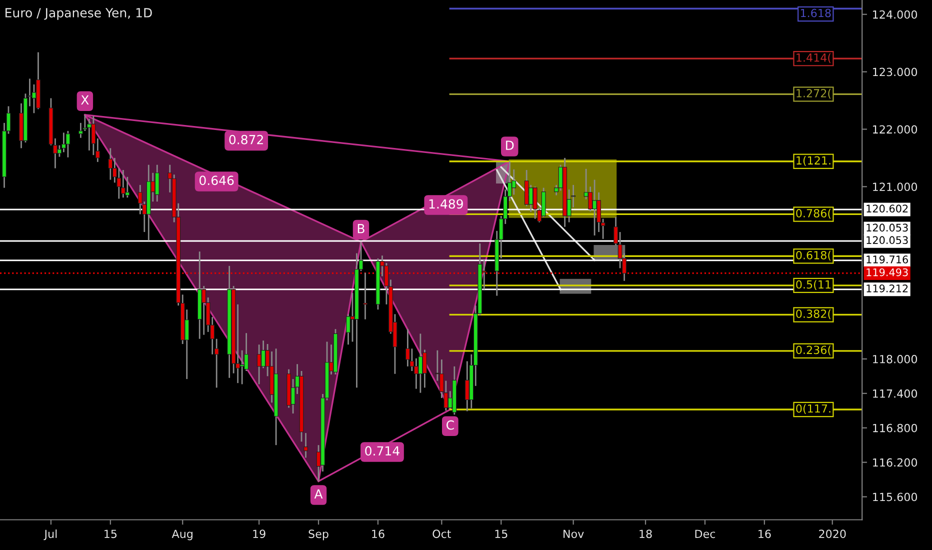 Image resolution: width=932 pixels, height=550 pixels. I want to click on x-tick-label: Nov, so click(574, 534).